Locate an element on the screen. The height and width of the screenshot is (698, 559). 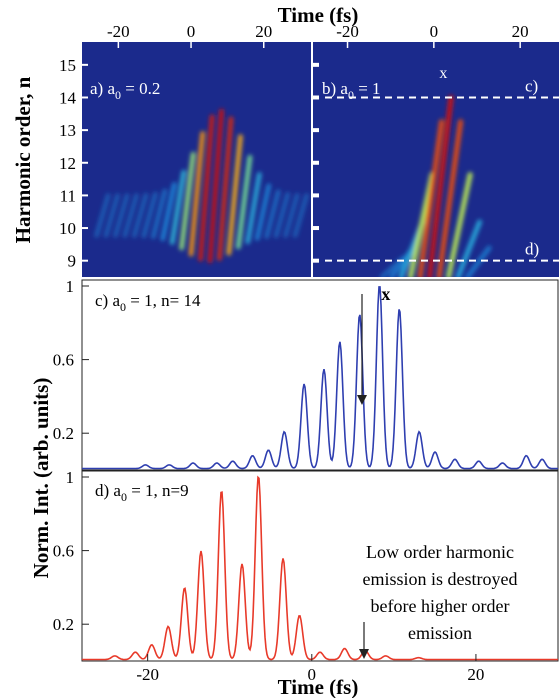
annotation-line-3: before higher order is located at coordinates (440, 606).